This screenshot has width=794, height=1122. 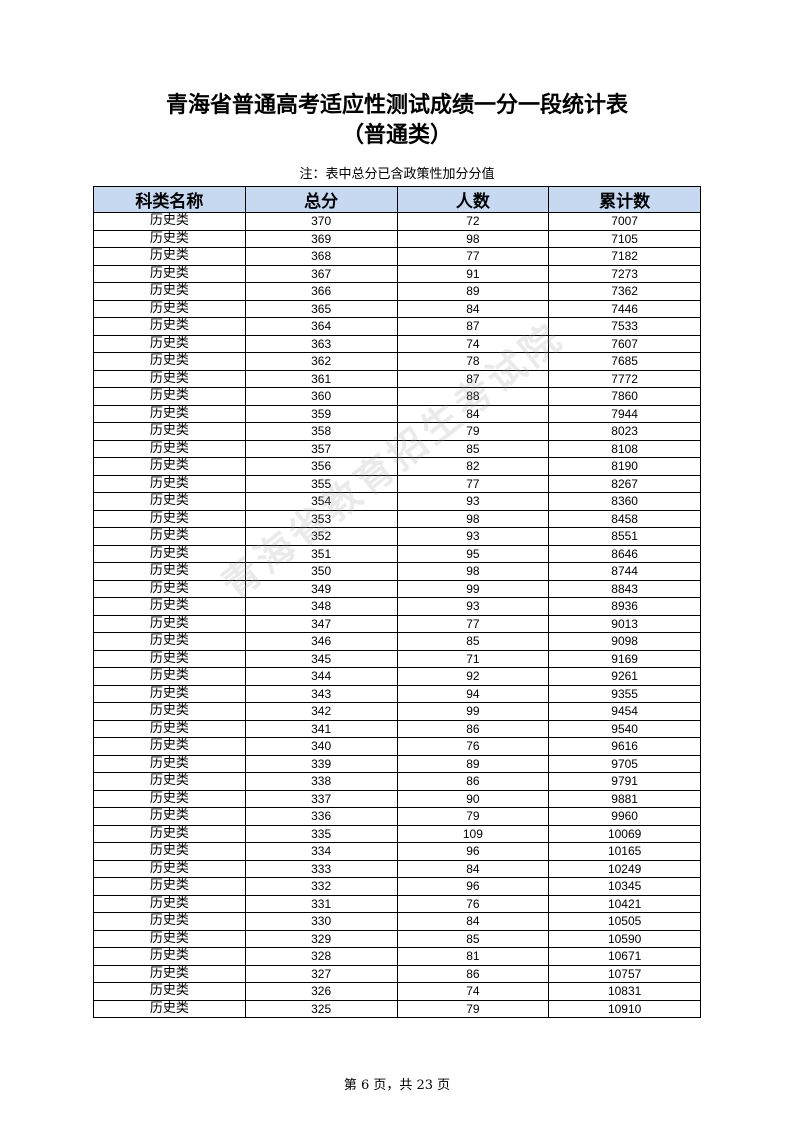 What do you see at coordinates (473, 448) in the screenshot?
I see `cell-count: 85` at bounding box center [473, 448].